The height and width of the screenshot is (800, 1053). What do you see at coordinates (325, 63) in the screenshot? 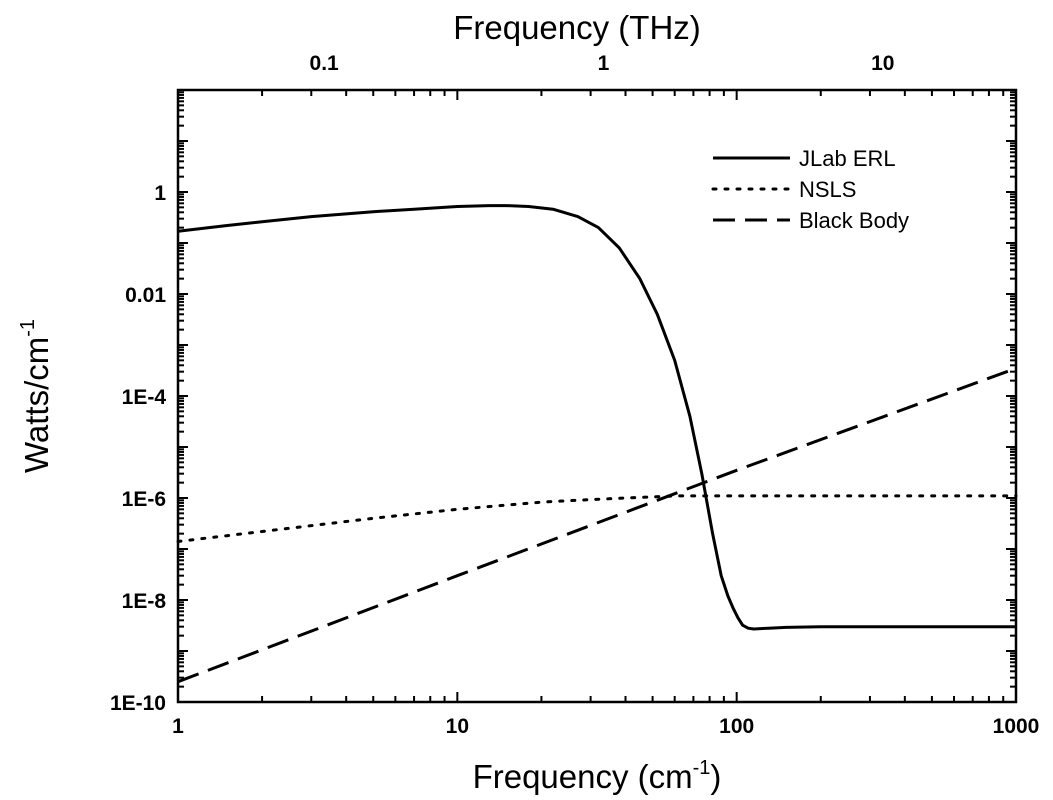
I see `x2-tick-label: 0.1` at bounding box center [325, 63].